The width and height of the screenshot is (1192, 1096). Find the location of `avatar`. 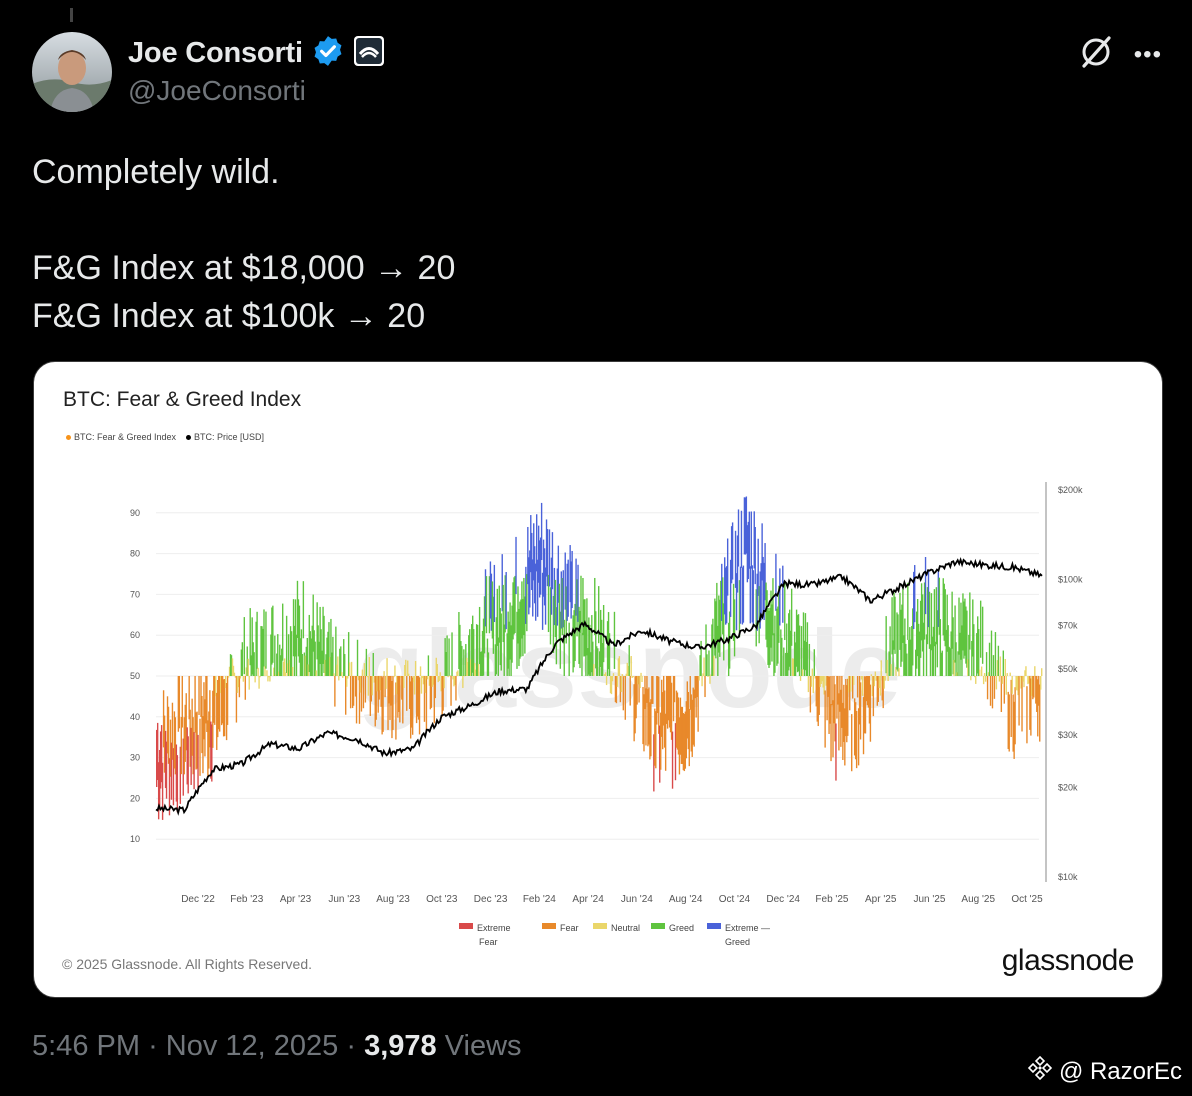

avatar is located at coordinates (72, 72).